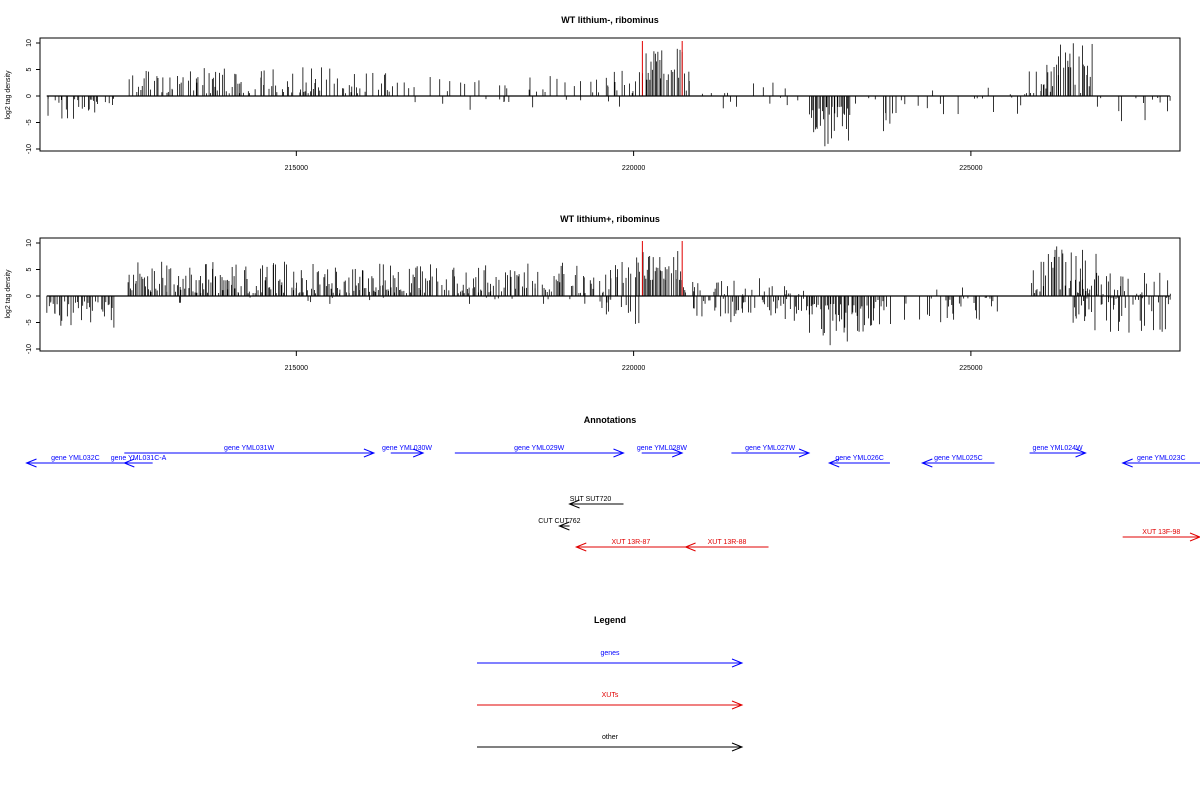 The image size is (1200, 800). I want to click on legend-label: genes, so click(610, 653).